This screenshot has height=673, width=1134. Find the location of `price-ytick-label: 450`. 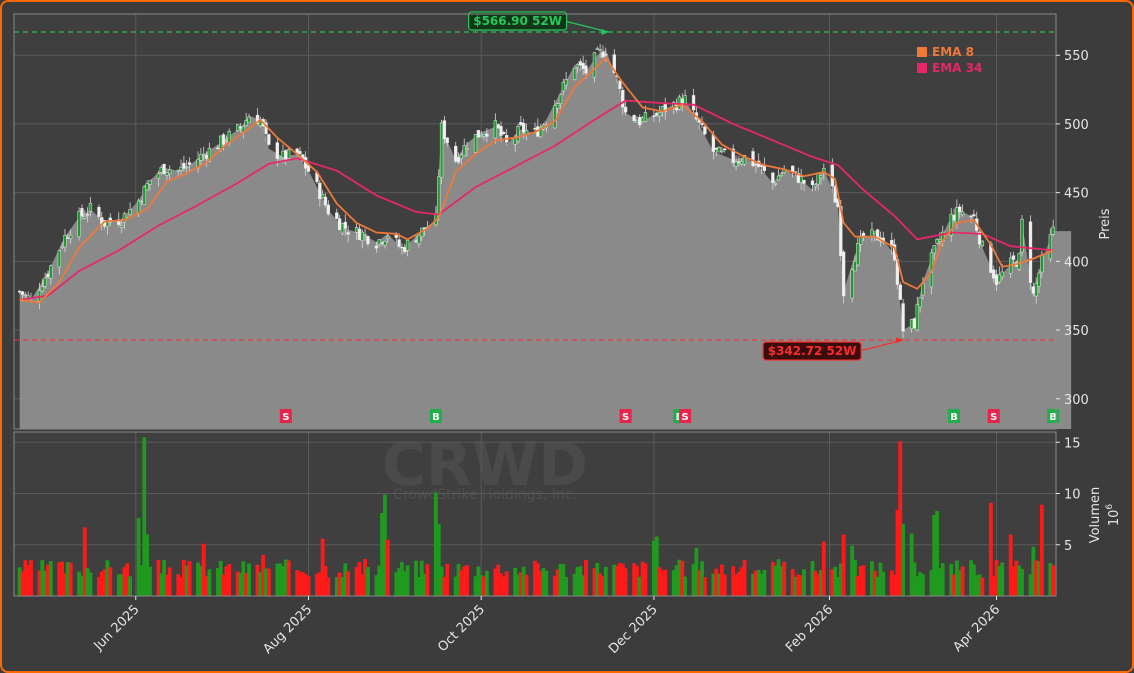

price-ytick-label: 450 is located at coordinates (1076, 194).